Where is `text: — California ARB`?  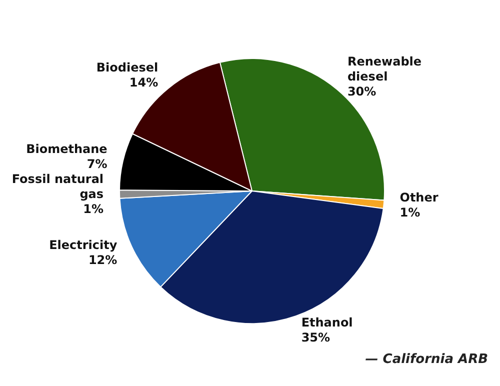
text: — California ARB is located at coordinates (426, 359).